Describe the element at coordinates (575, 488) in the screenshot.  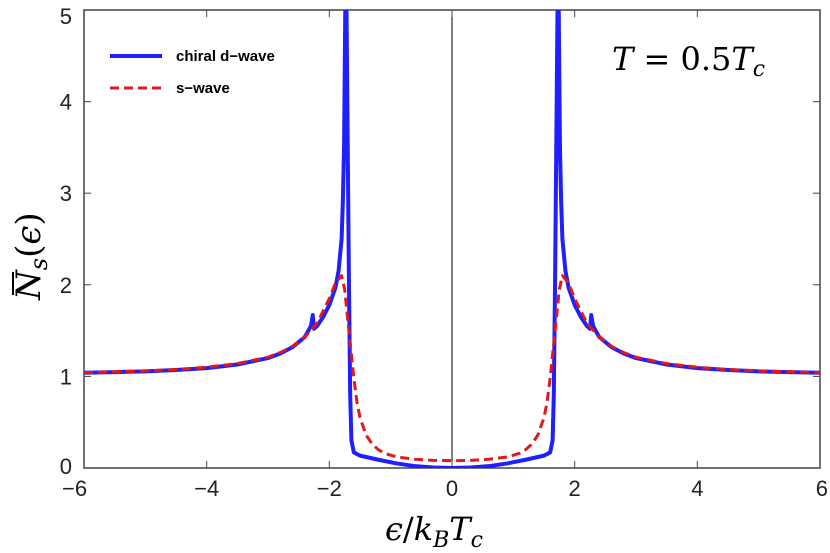
I see `x-tick-label: 2` at that location.